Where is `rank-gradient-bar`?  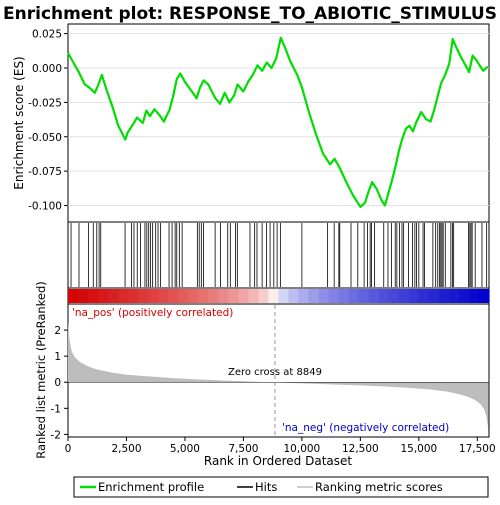
rank-gradient-bar is located at coordinates (279, 296).